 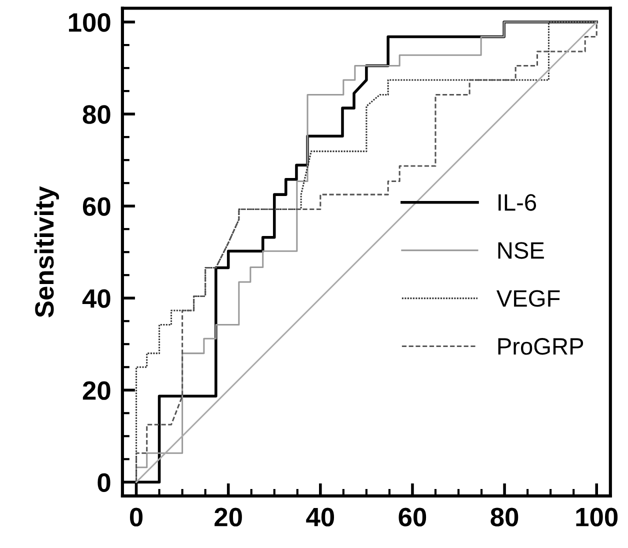 I want to click on x-tick-label: 20, so click(x=228, y=517).